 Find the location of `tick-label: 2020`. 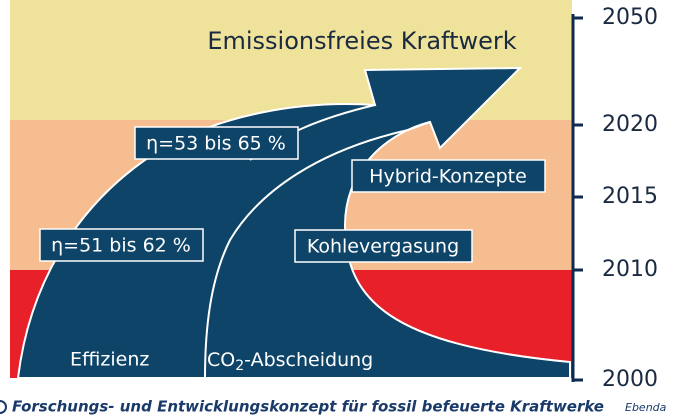

tick-label: 2020 is located at coordinates (630, 124).